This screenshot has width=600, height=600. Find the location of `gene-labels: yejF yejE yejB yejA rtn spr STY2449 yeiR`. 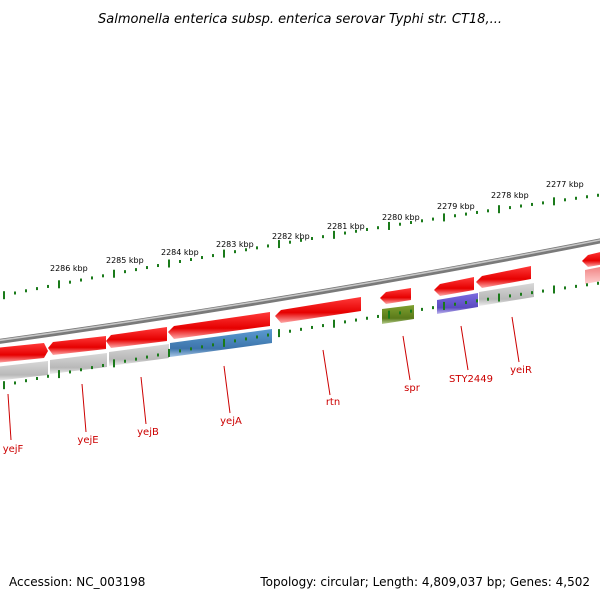

gene-labels: yejF yejE yejB yejA rtn spr STY2449 yeiR is located at coordinates (267, 410).